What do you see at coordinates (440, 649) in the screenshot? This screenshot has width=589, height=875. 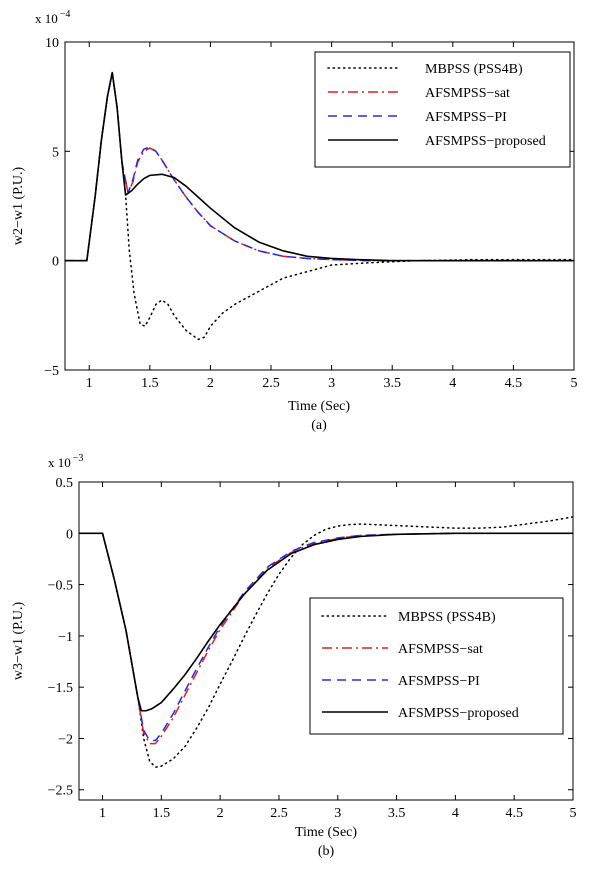 I see `legend-label-b-1: AFSMPSS−sat` at bounding box center [440, 649].